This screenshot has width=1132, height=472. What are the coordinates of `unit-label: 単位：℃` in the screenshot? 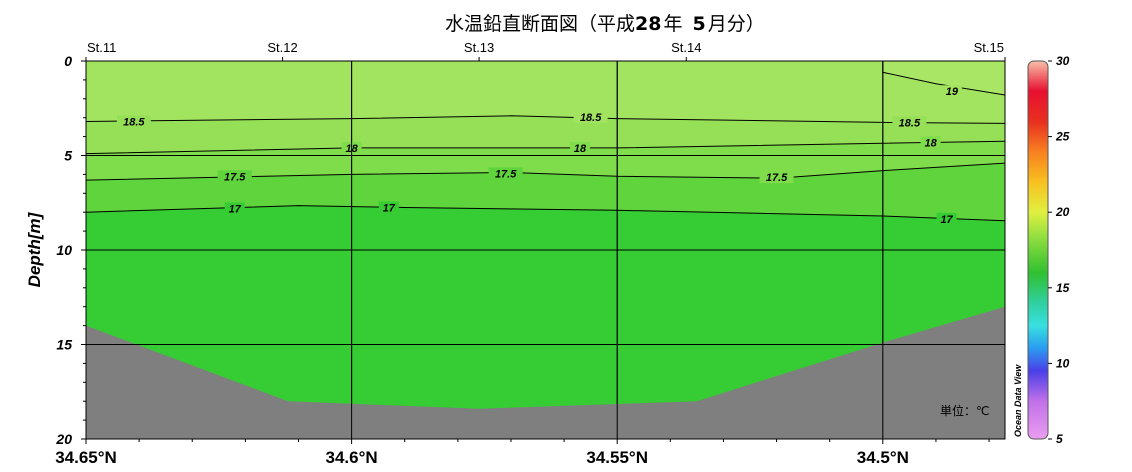 It's located at (964, 410).